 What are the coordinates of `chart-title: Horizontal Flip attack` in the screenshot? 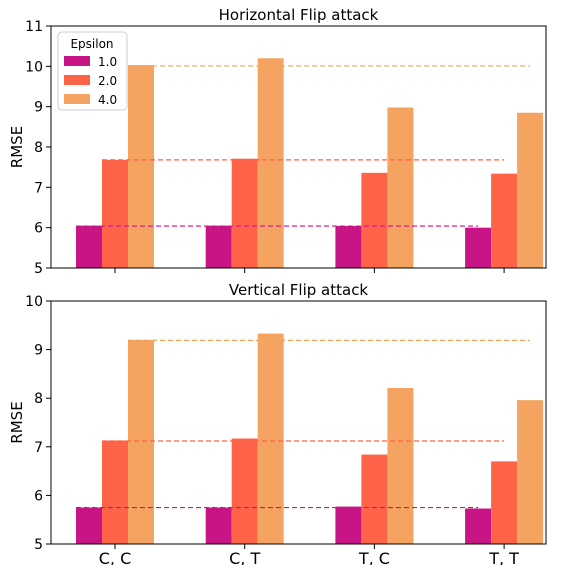 It's located at (299, 15).